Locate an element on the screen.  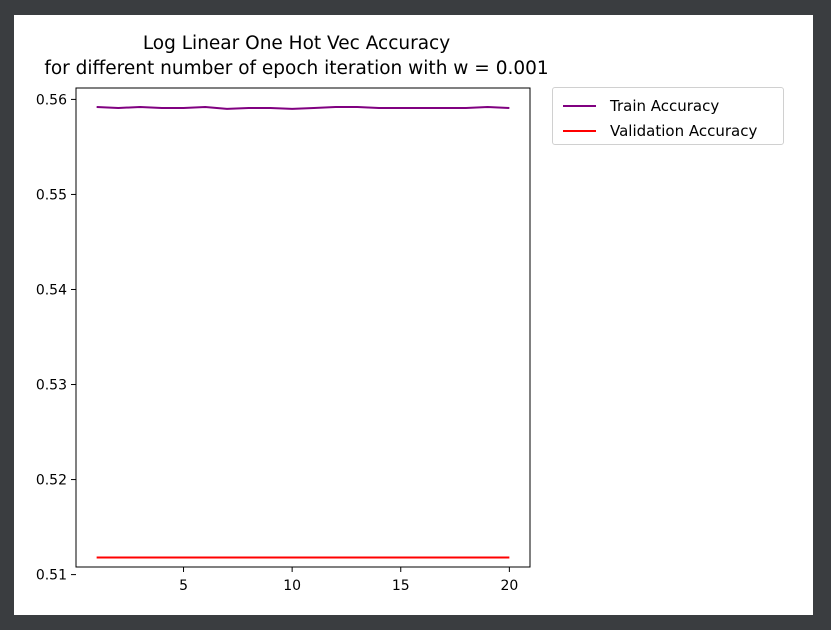
legend-label-train: Train Accuracy is located at coordinates (665, 106).